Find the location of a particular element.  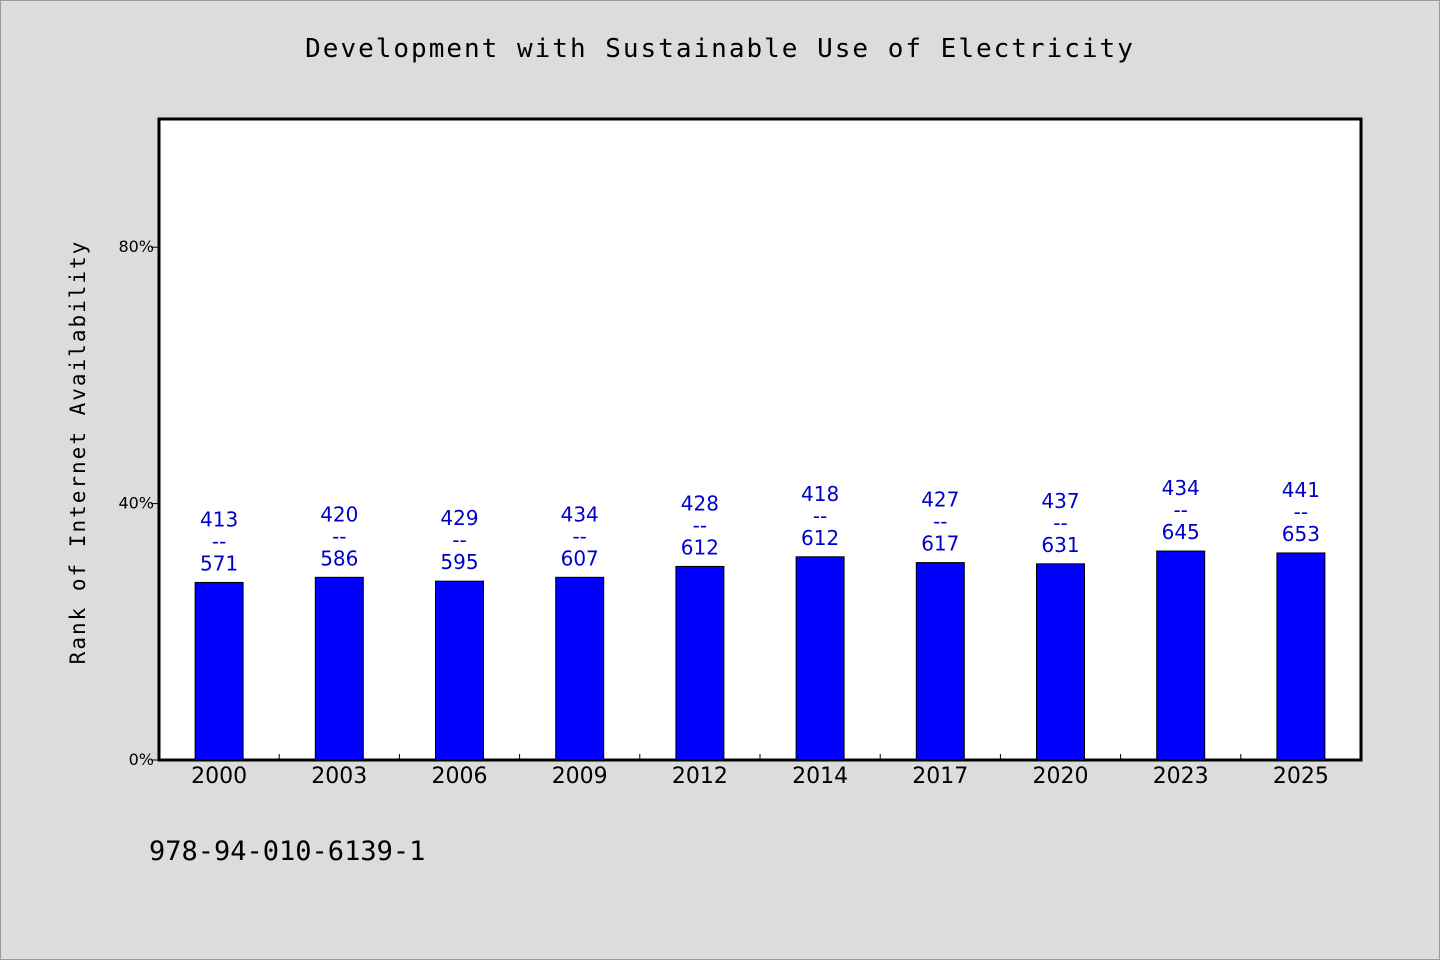

bar-value-label: 418 is located at coordinates (820, 494).